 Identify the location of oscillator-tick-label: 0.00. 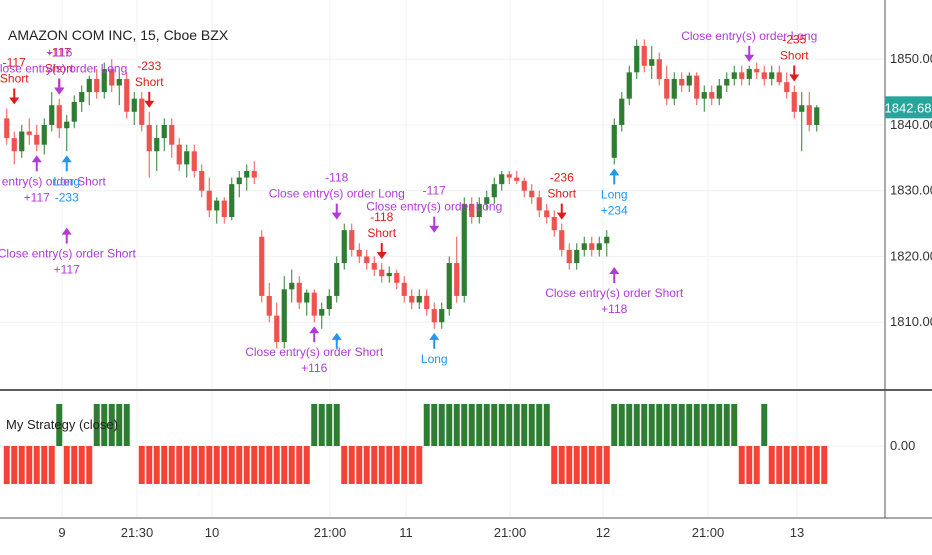
(902, 445).